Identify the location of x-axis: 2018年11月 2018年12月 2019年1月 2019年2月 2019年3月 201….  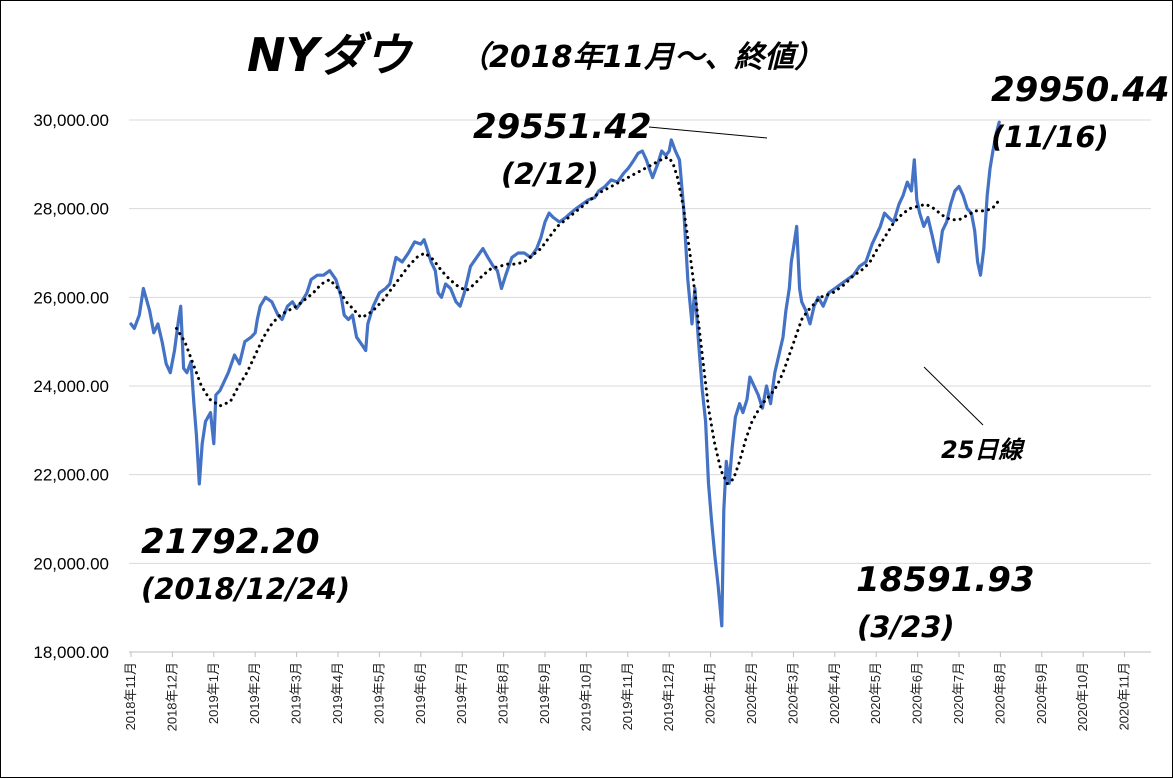
(637, 691).